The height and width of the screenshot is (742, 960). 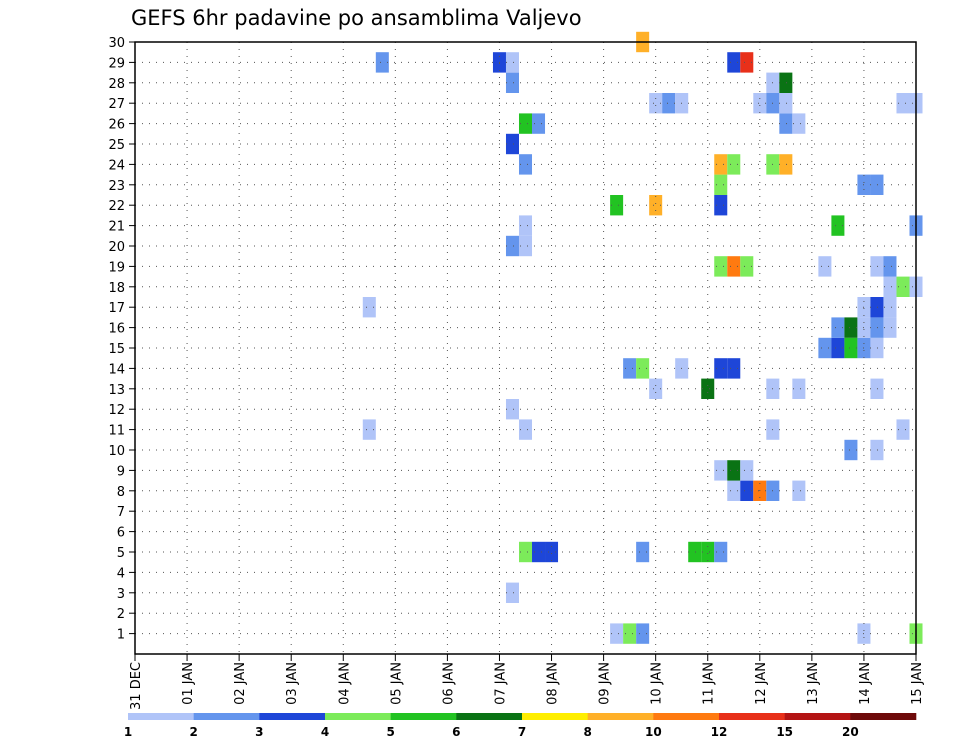 What do you see at coordinates (657, 683) in the screenshot?
I see `x-tick-label: 10 JAN` at bounding box center [657, 683].